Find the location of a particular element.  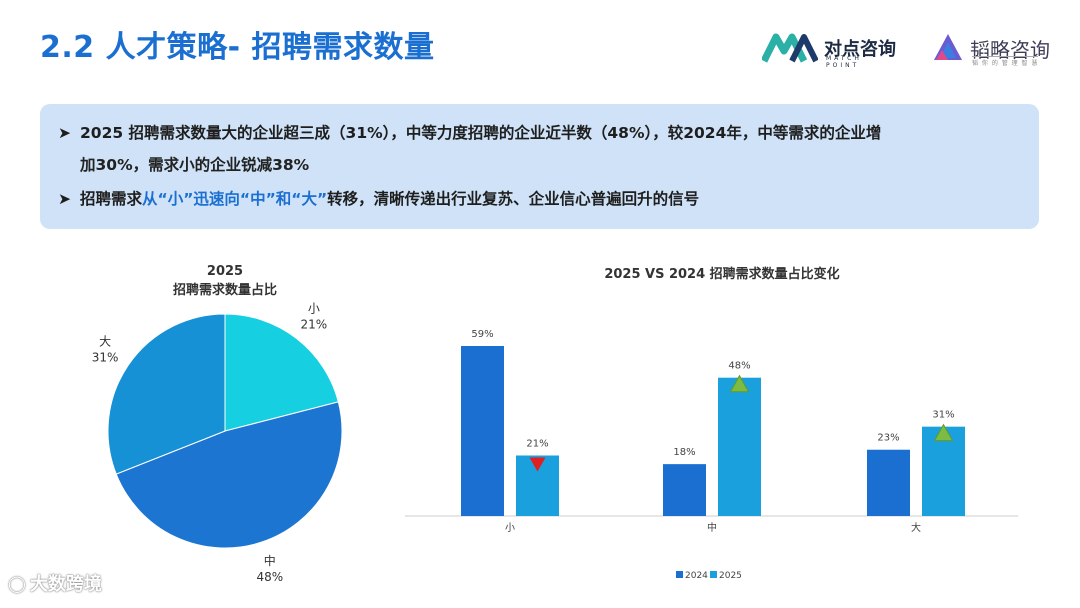

page-title: 2.2 人才策略- 招聘需求数量 is located at coordinates (237, 47).